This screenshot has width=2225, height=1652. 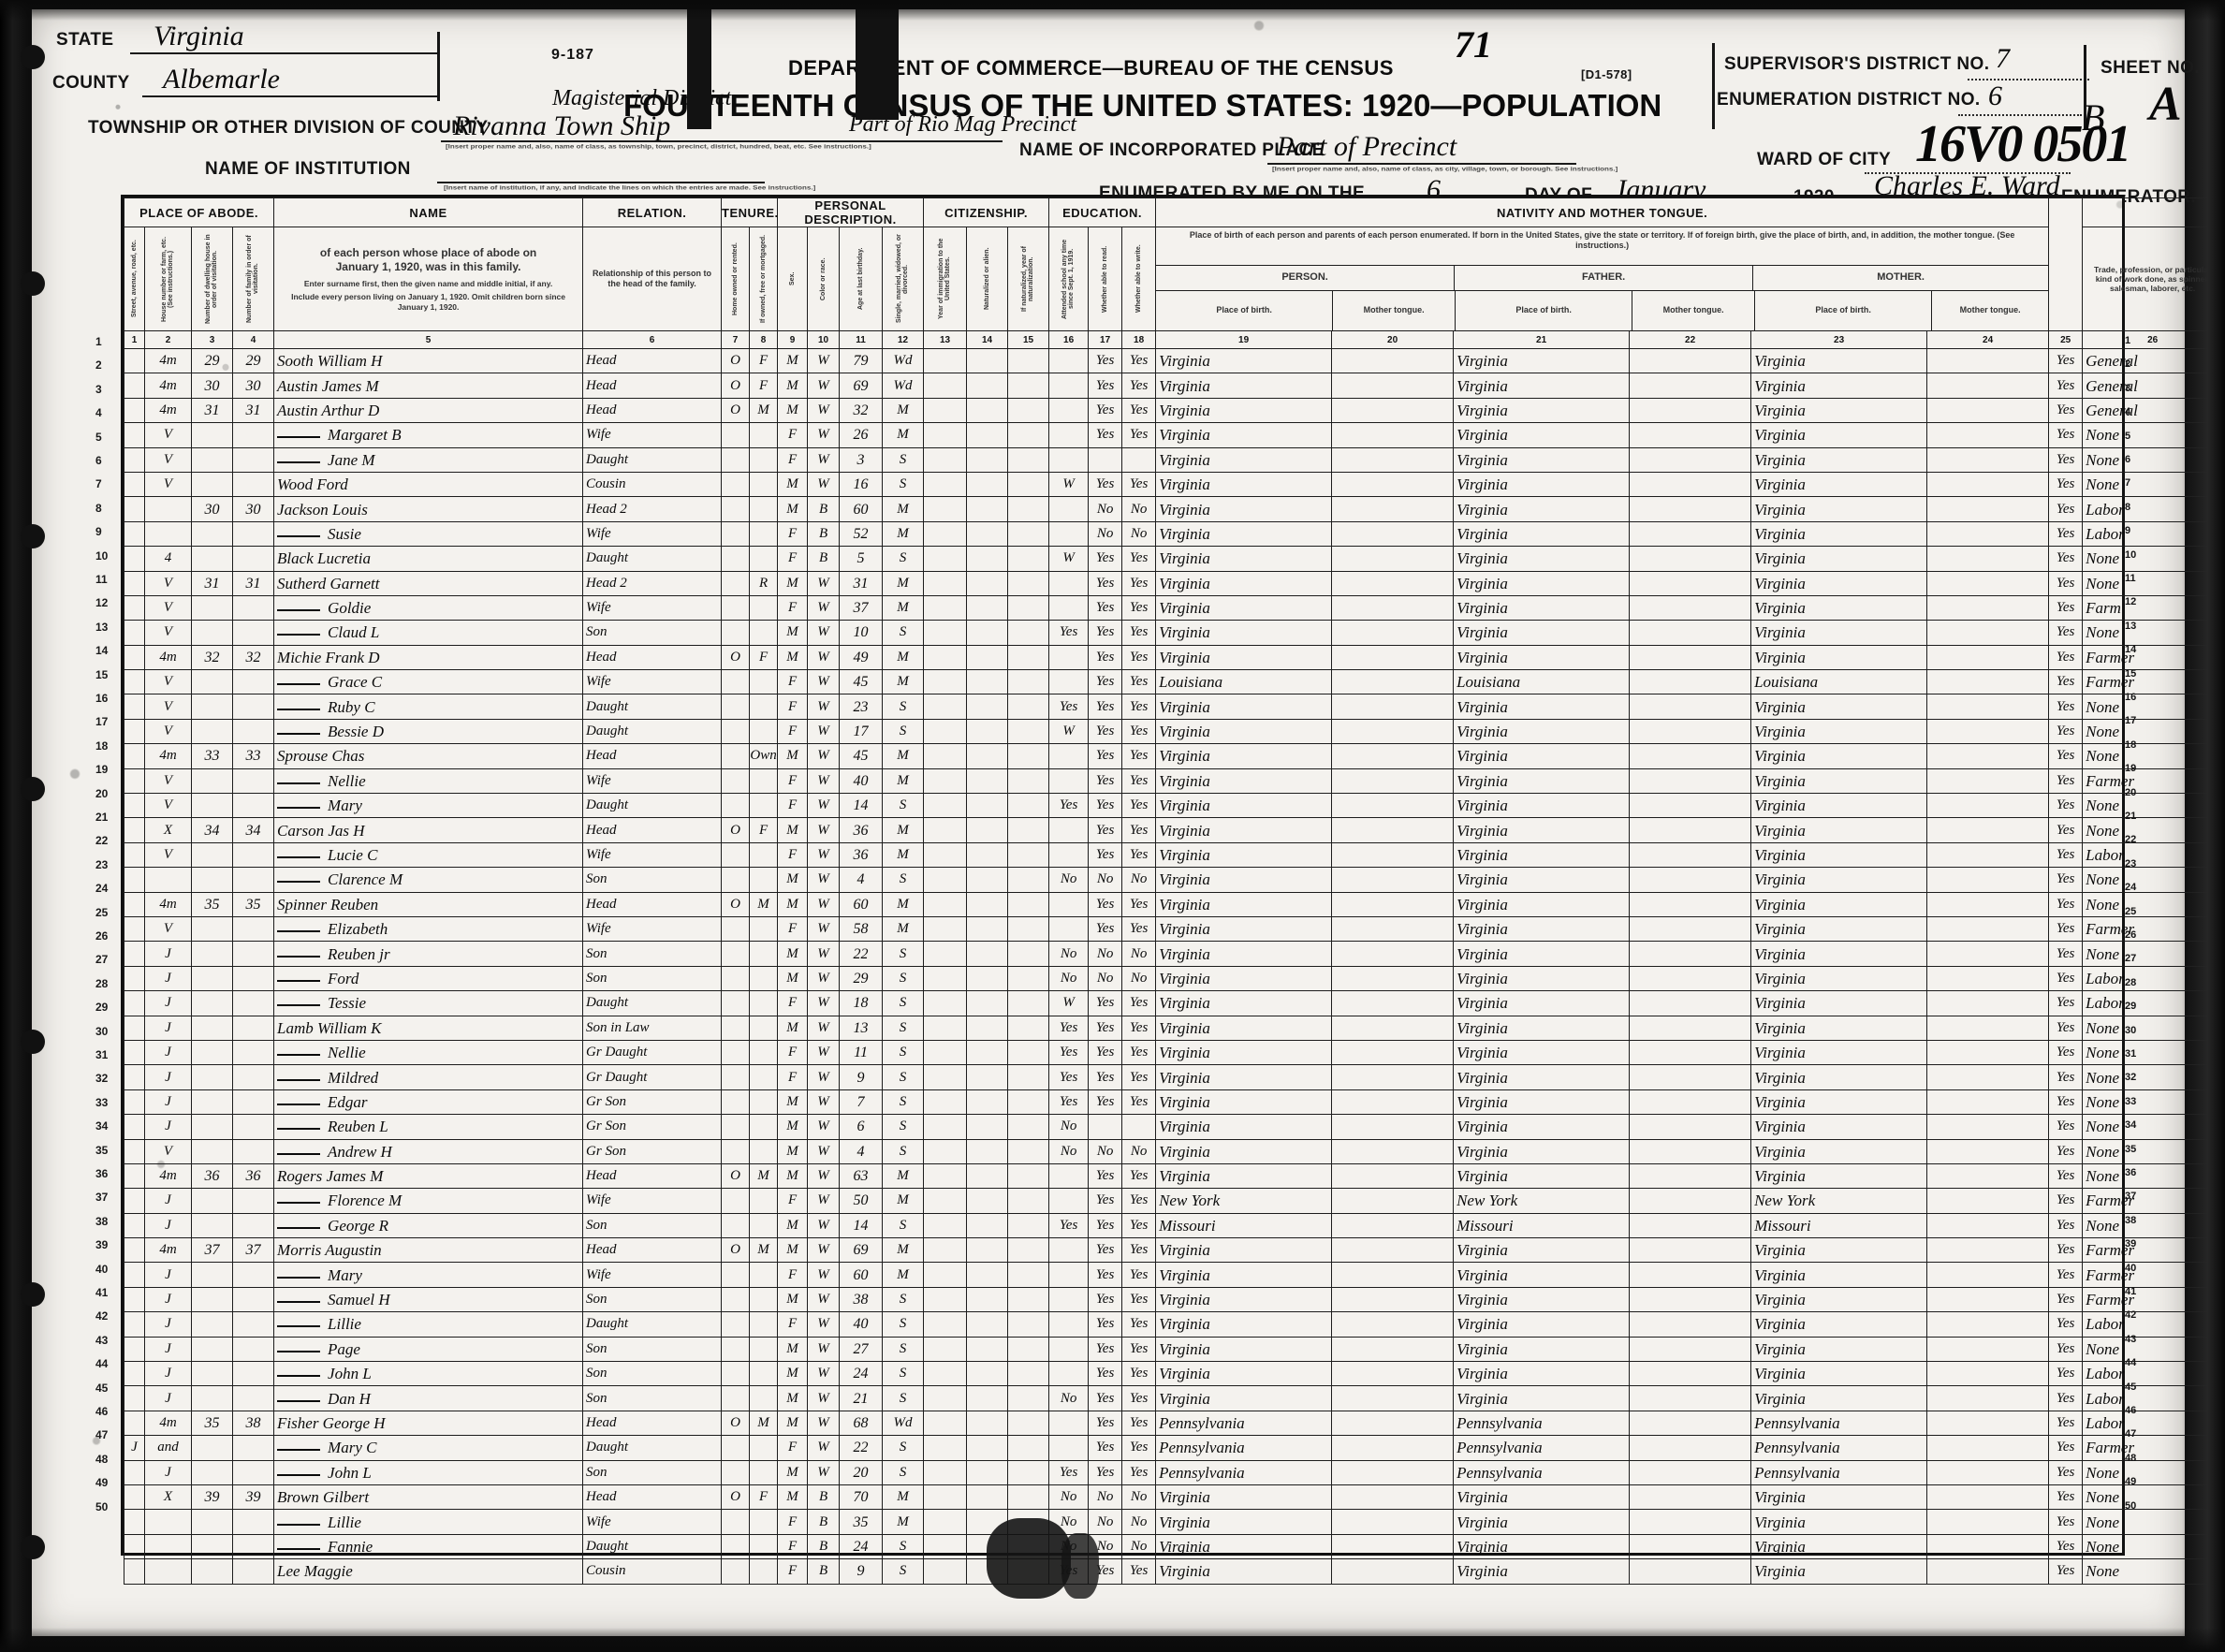 What do you see at coordinates (1839, 682) in the screenshot?
I see `cell-mpob: Louisiana` at bounding box center [1839, 682].